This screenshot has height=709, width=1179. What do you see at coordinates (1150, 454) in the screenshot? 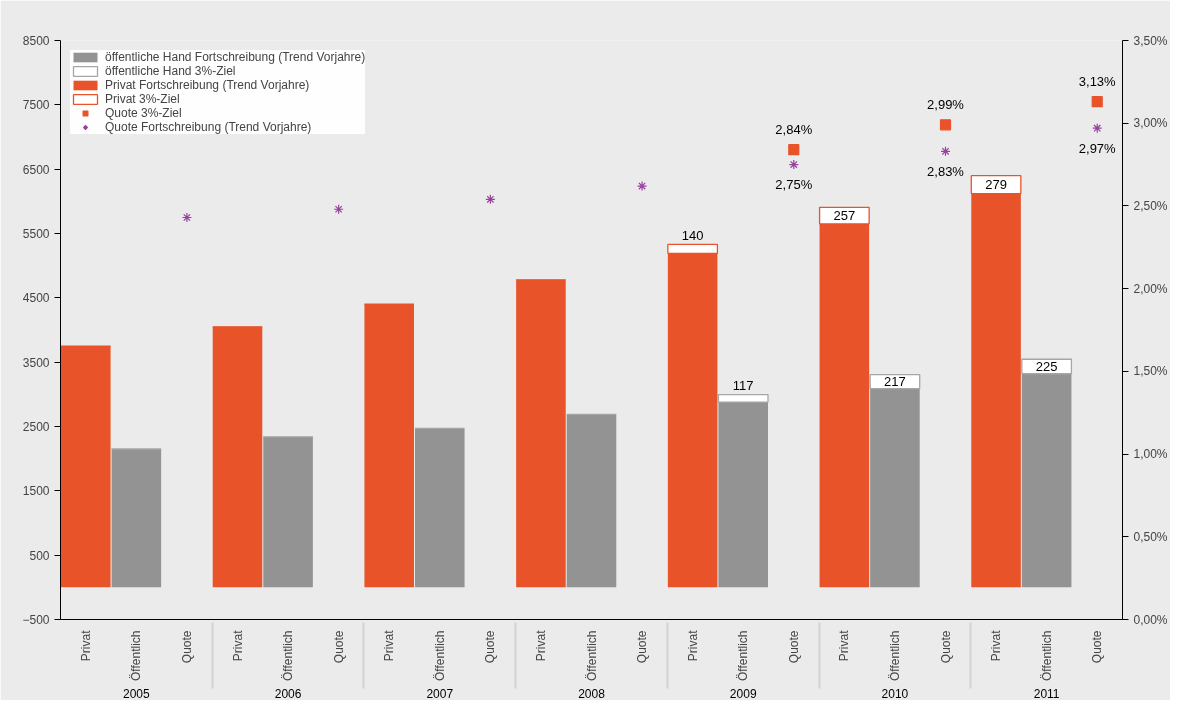
I see `y2-tick-label: 1,00%` at bounding box center [1150, 454].